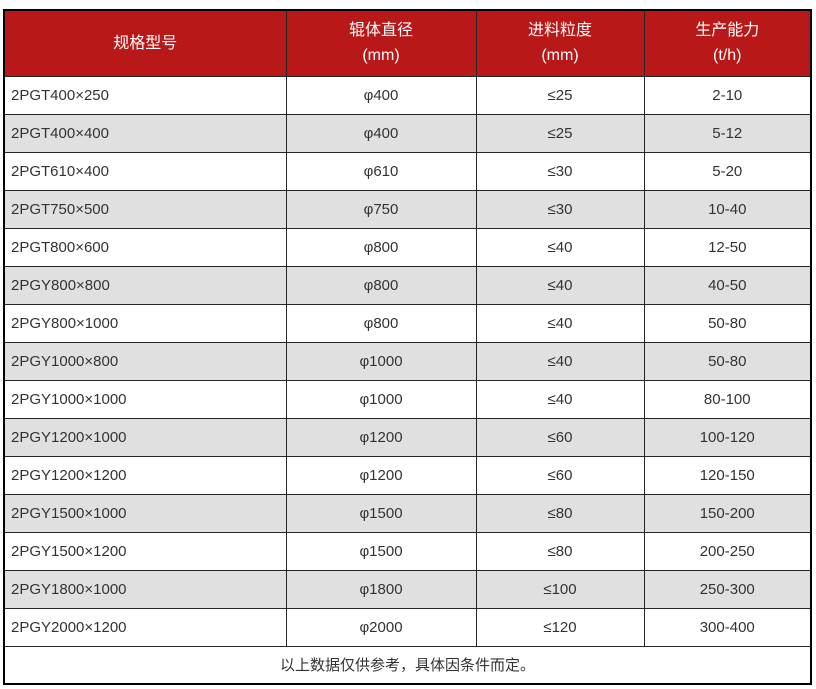  I want to click on capacity-cell: 10-40, so click(727, 209).